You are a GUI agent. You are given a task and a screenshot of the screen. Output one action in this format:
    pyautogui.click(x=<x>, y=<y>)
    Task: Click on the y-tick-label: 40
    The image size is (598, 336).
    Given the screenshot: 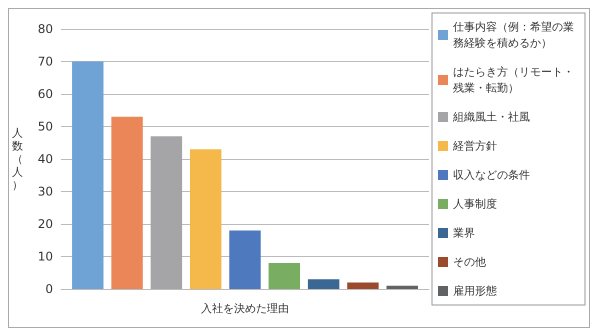 What is the action you would take?
    pyautogui.click(x=45, y=159)
    